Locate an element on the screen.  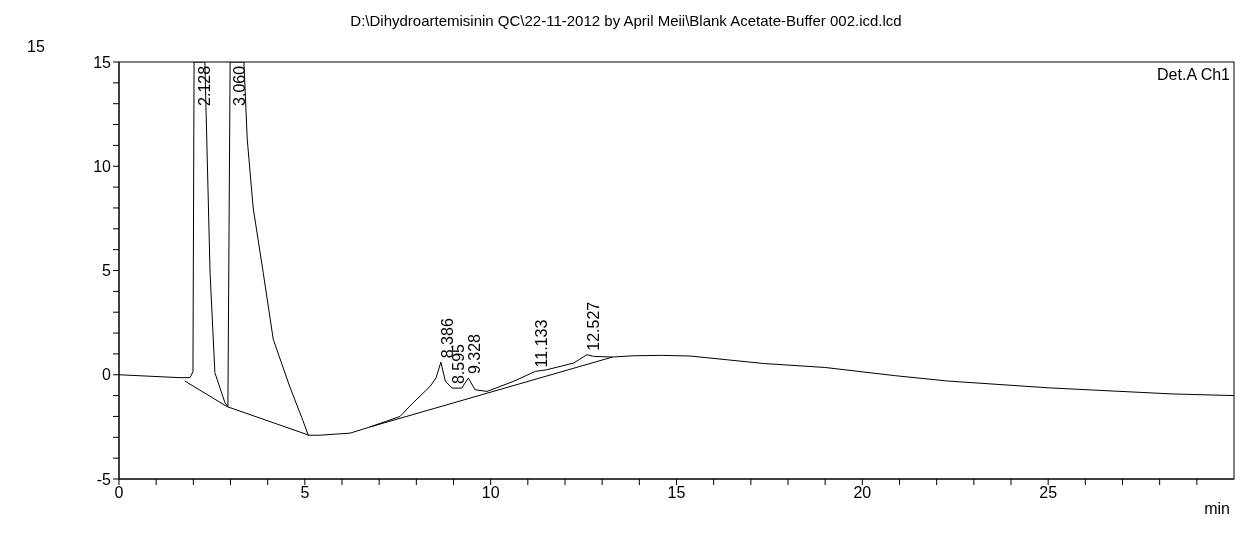
x-tick-label: 25 is located at coordinates (1048, 493).